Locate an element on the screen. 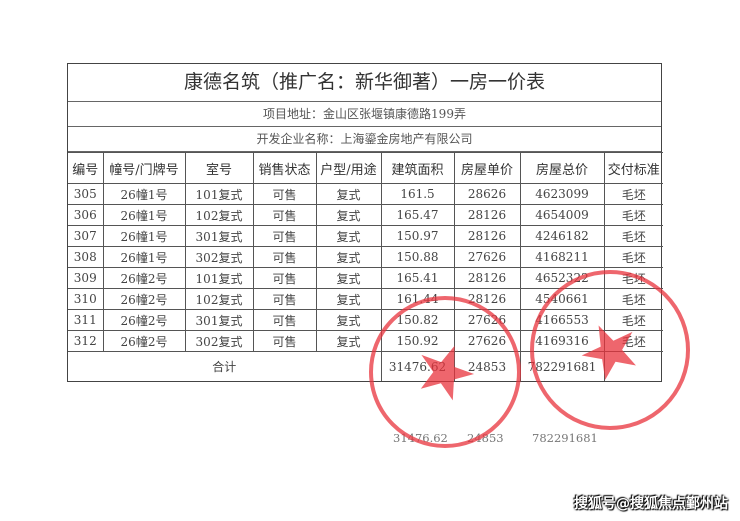 The width and height of the screenshot is (740, 521). table-row: 309 26幢2号 101复式 可售 复式 165.41 28126 4652322 毛坯 is located at coordinates (365, 278).